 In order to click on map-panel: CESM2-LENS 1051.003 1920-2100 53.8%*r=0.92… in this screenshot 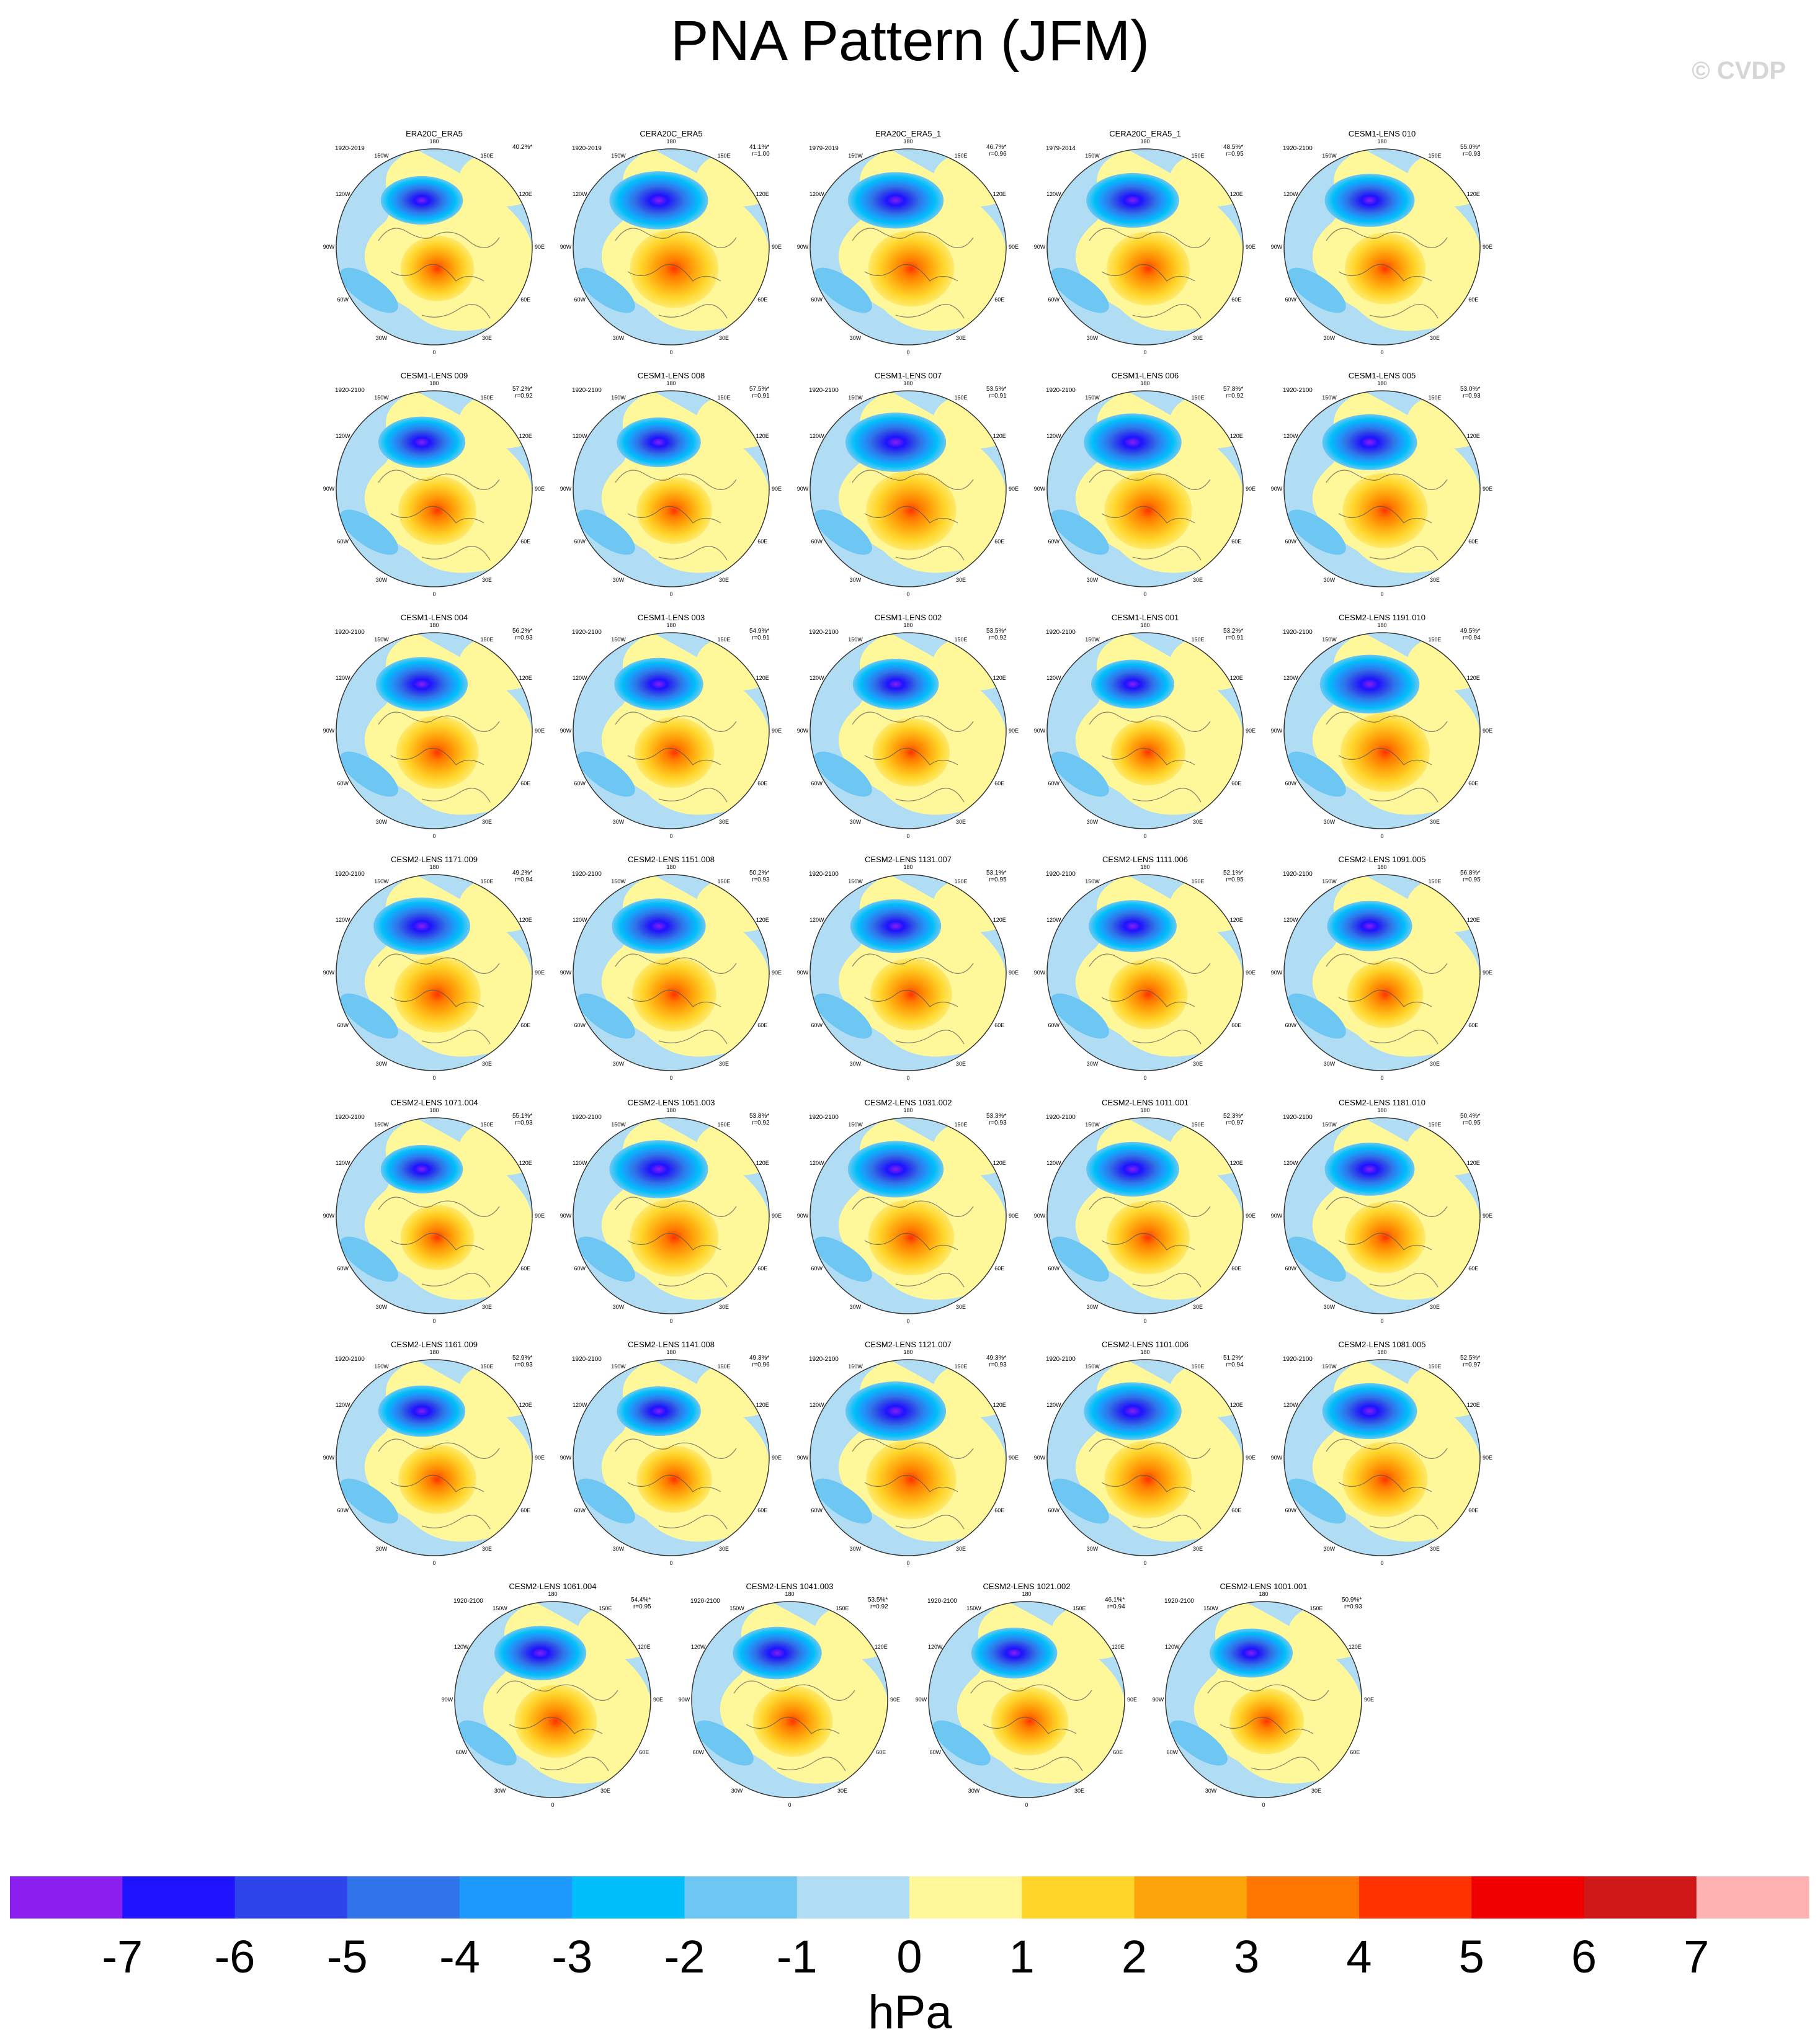, I will do `click(671, 1211)`.